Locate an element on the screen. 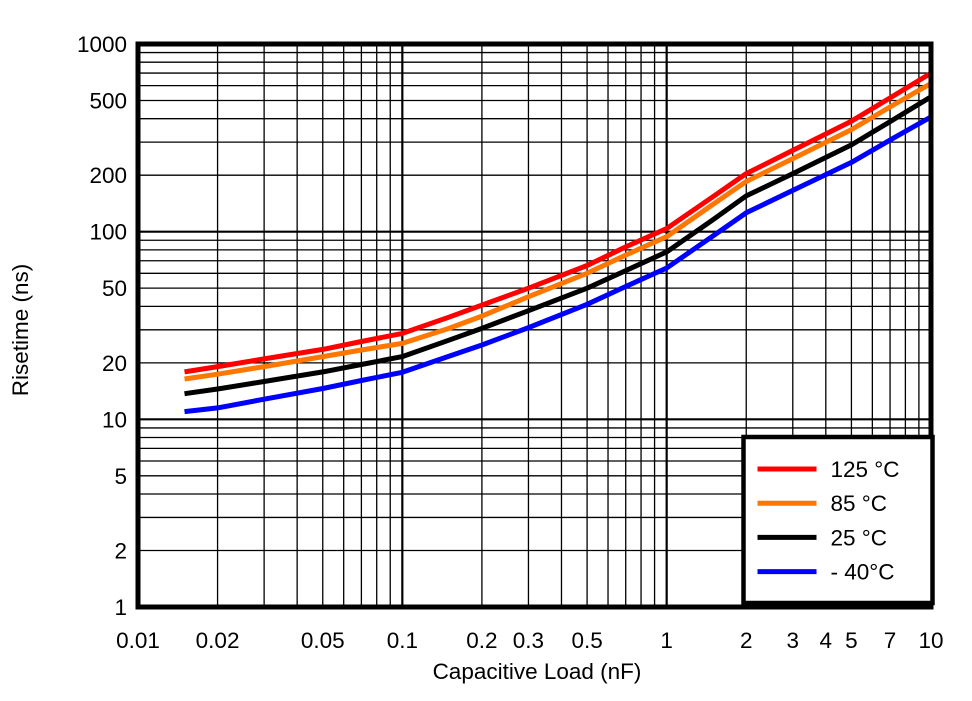 Image resolution: width=972 pixels, height=701 pixels. legend-item: 85 °C is located at coordinates (822, 503).